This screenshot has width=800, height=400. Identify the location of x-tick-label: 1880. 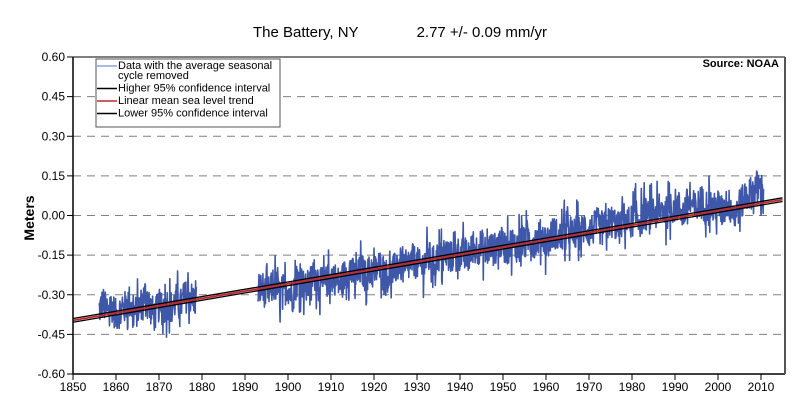
(202, 387).